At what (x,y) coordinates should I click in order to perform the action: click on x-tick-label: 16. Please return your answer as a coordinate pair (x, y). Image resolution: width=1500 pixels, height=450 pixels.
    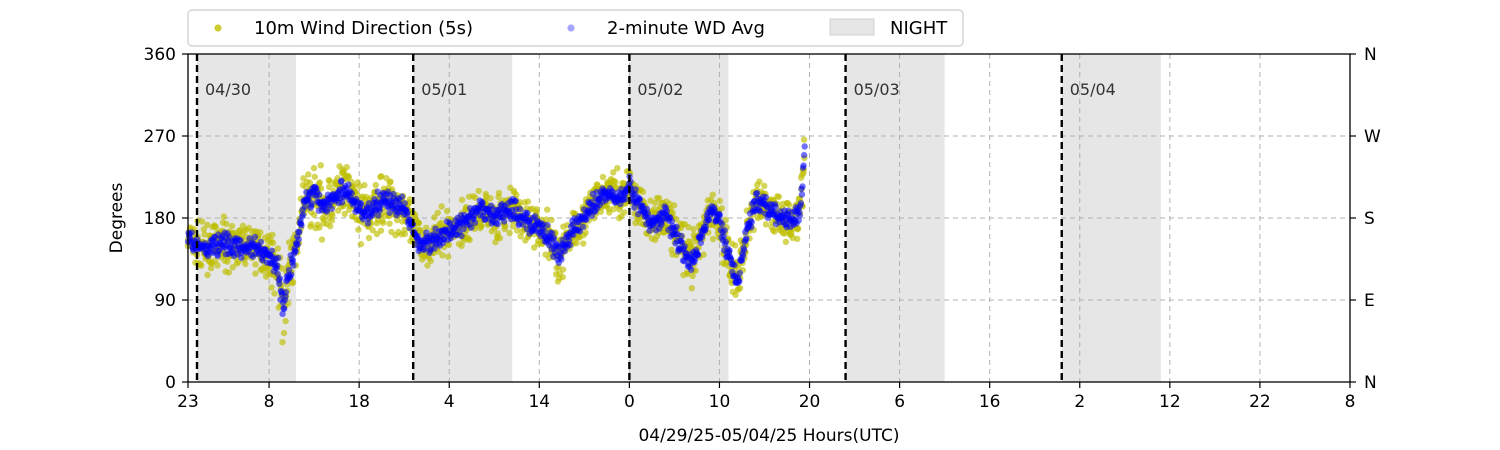
    Looking at the image, I should click on (990, 402).